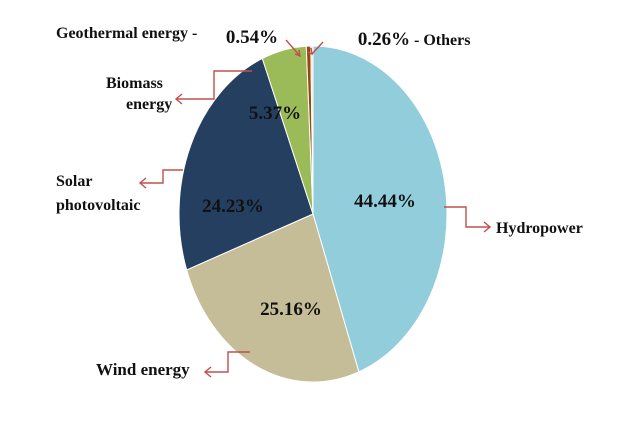  Describe the element at coordinates (74, 181) in the screenshot. I see `category-label-solar-line1: Solar` at that location.